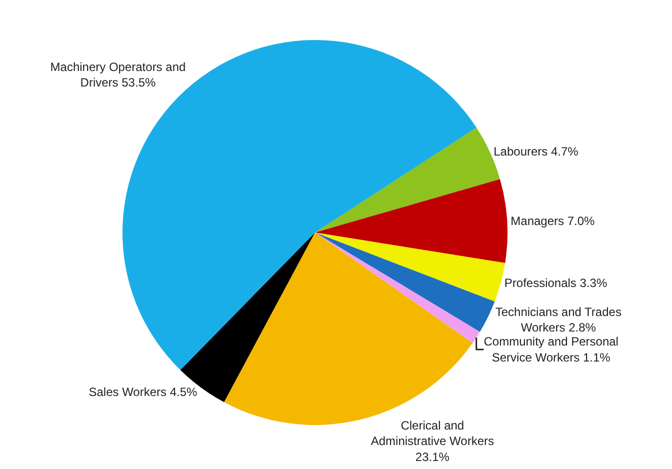 The width and height of the screenshot is (672, 469). I want to click on slice-label: Sales Workers 4.5%, so click(143, 392).